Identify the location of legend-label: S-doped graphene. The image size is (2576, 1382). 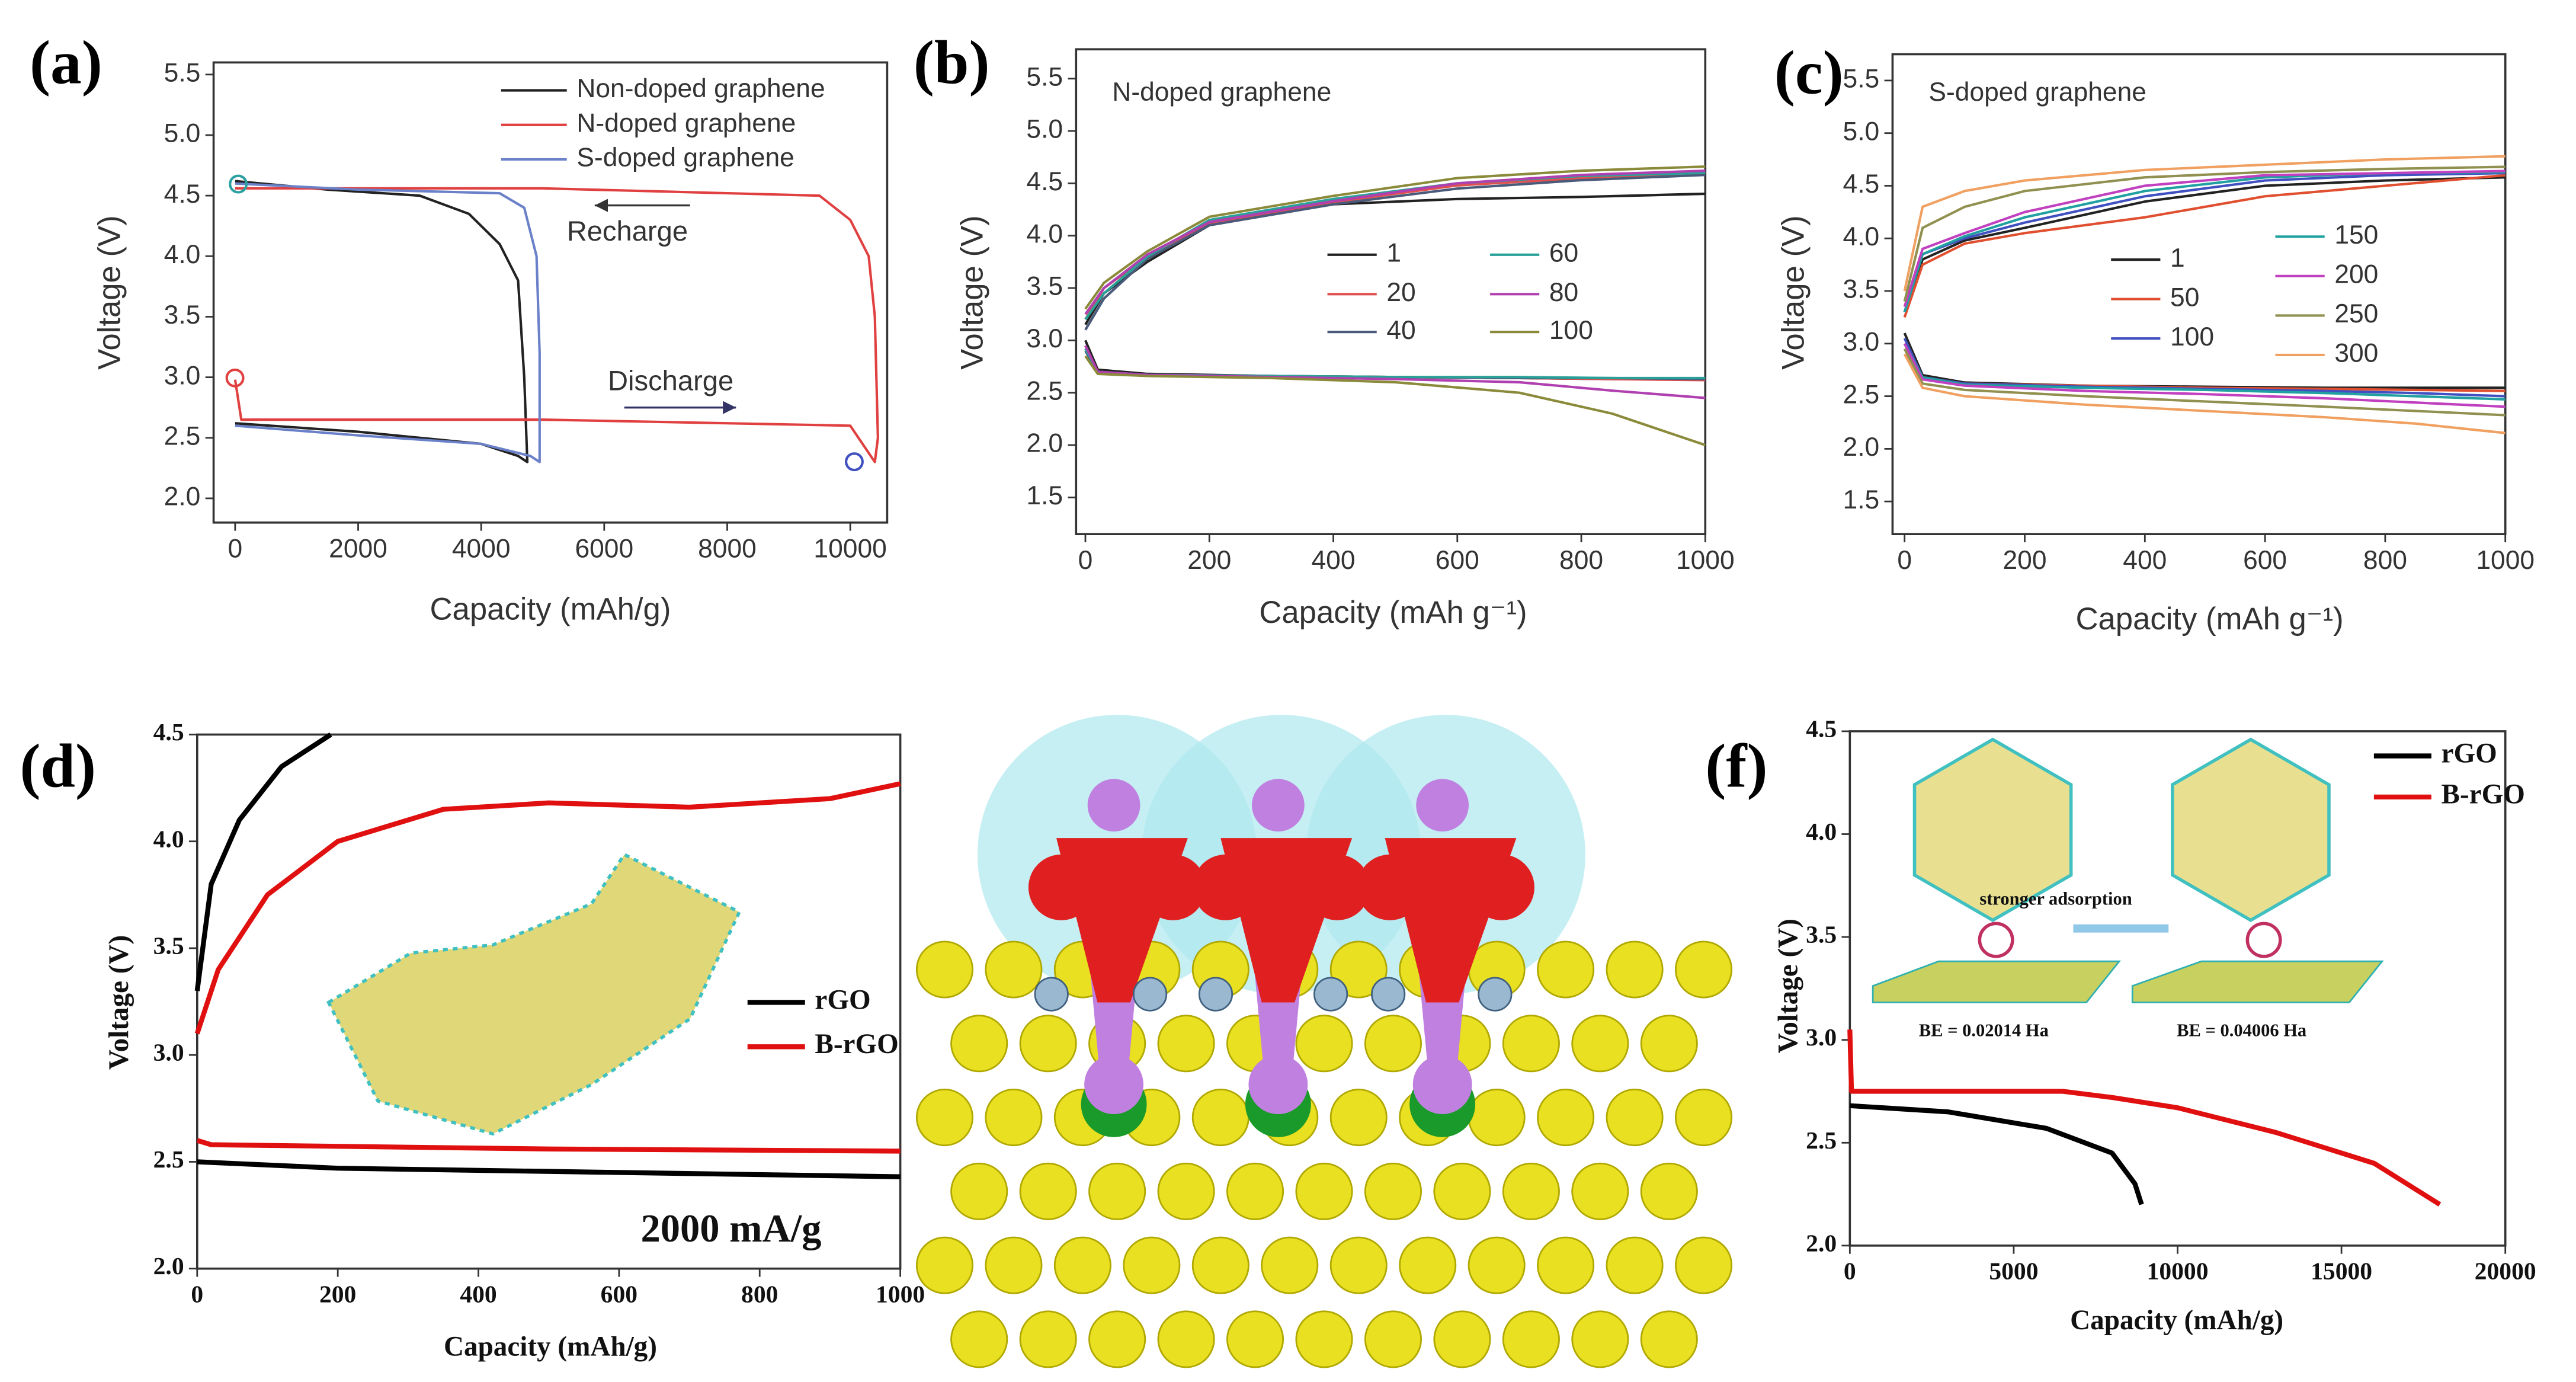
(685, 157).